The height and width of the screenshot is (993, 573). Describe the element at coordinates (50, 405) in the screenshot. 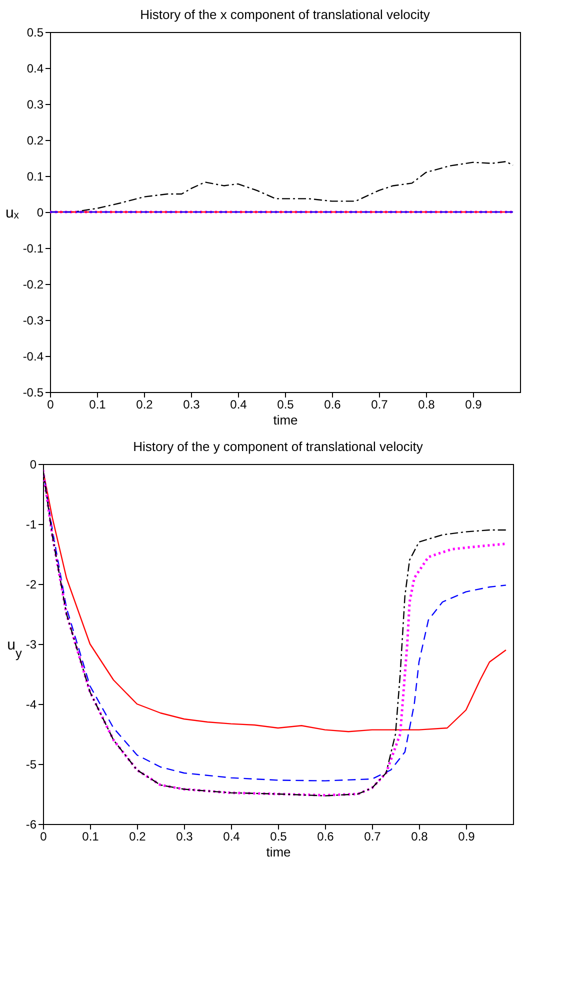

I see `x-tick-label: 0` at that location.